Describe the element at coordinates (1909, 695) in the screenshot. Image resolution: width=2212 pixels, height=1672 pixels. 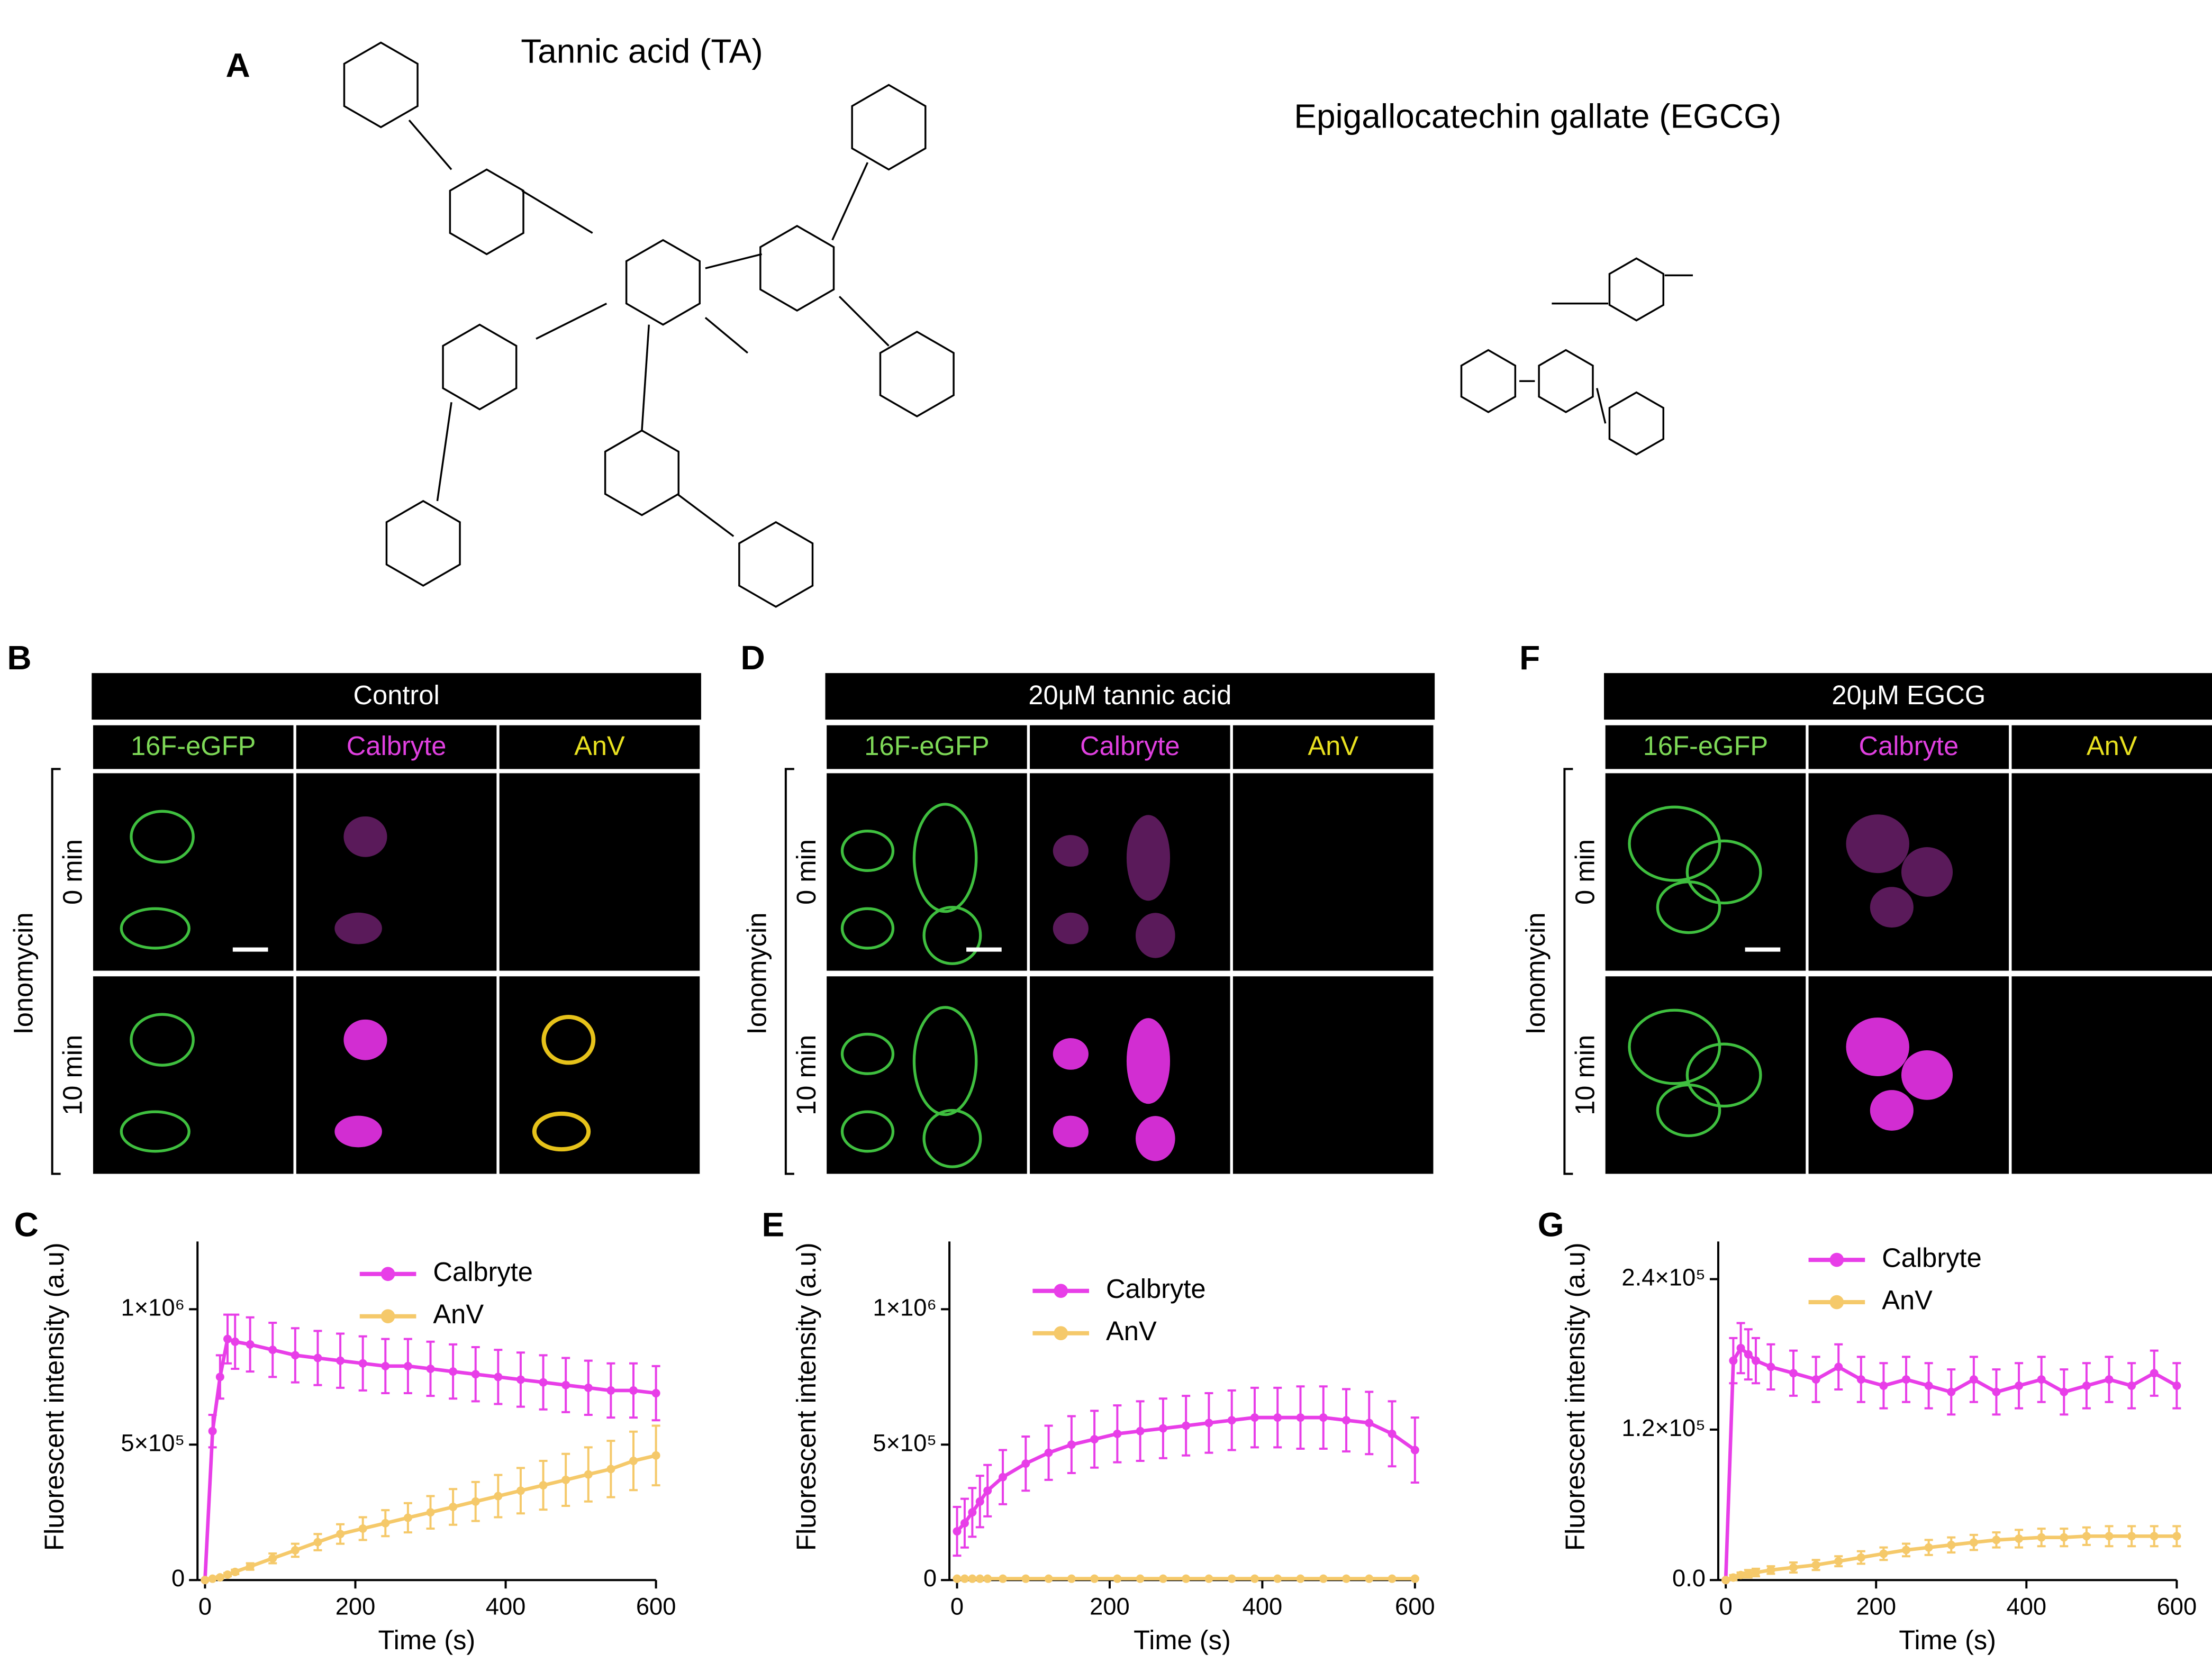
I see `condition-label: 20μM EGCG` at that location.